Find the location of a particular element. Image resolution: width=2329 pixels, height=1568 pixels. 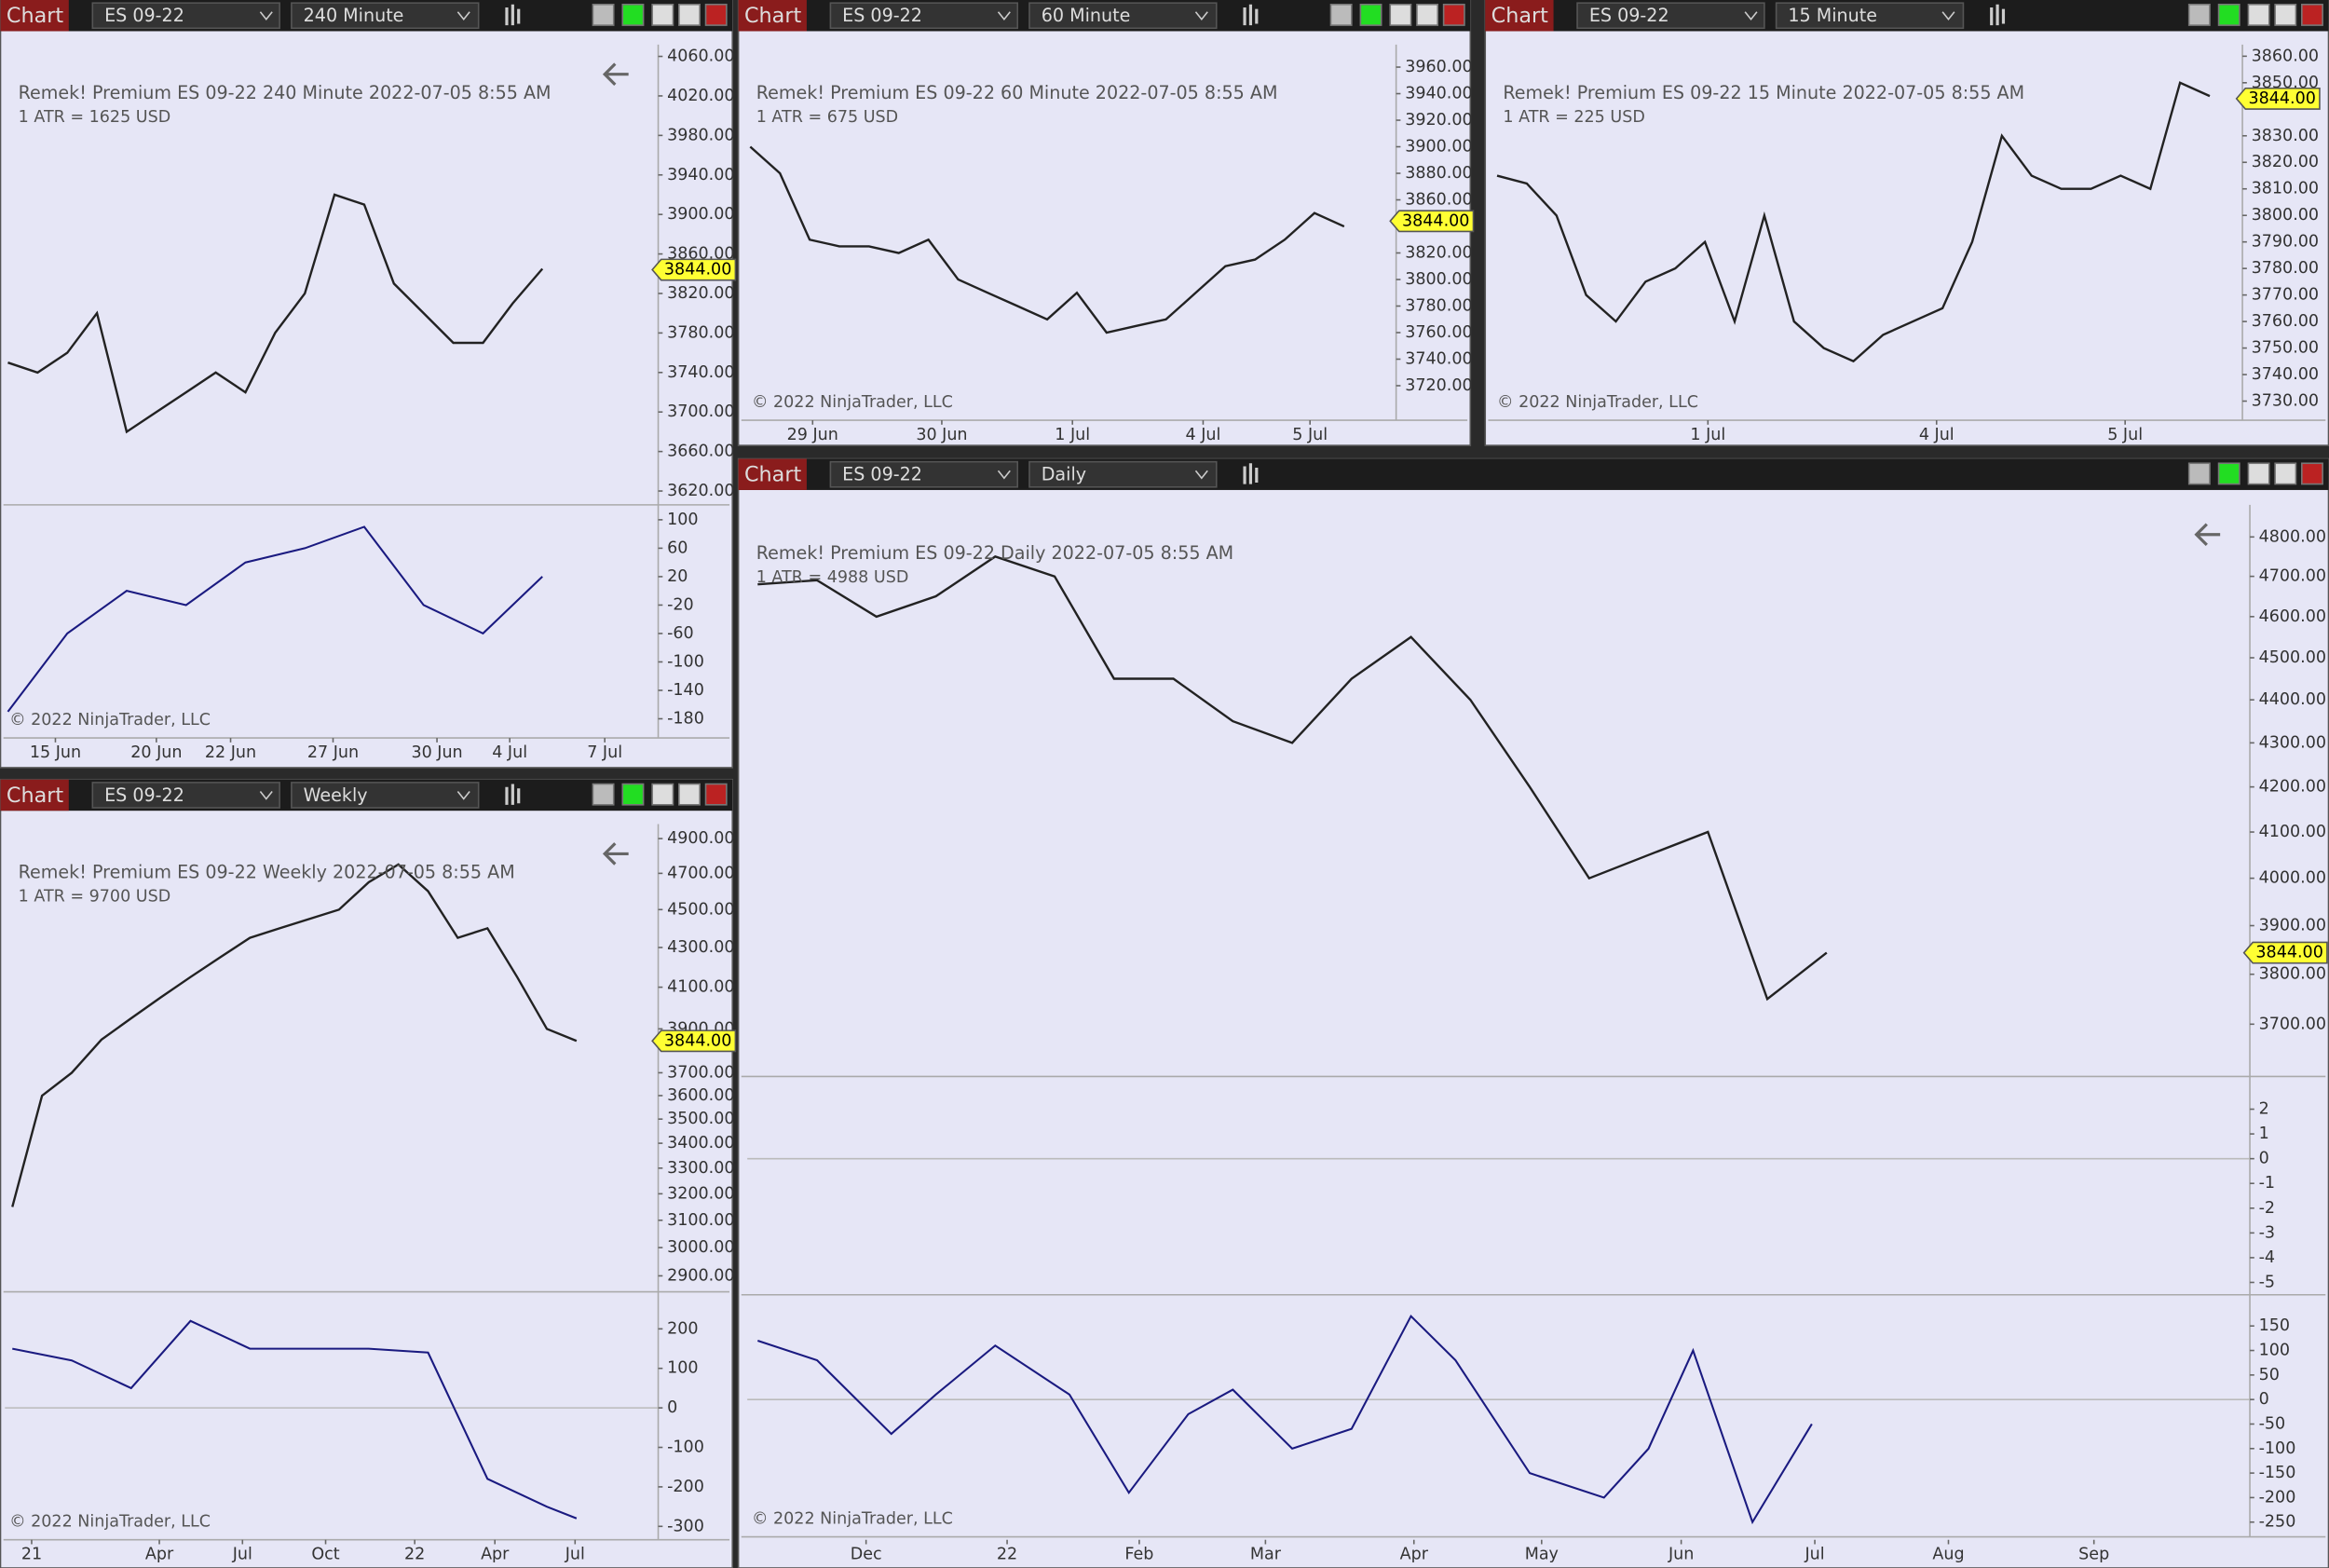

y-tick-label: 3750.00 is located at coordinates (2285, 348).